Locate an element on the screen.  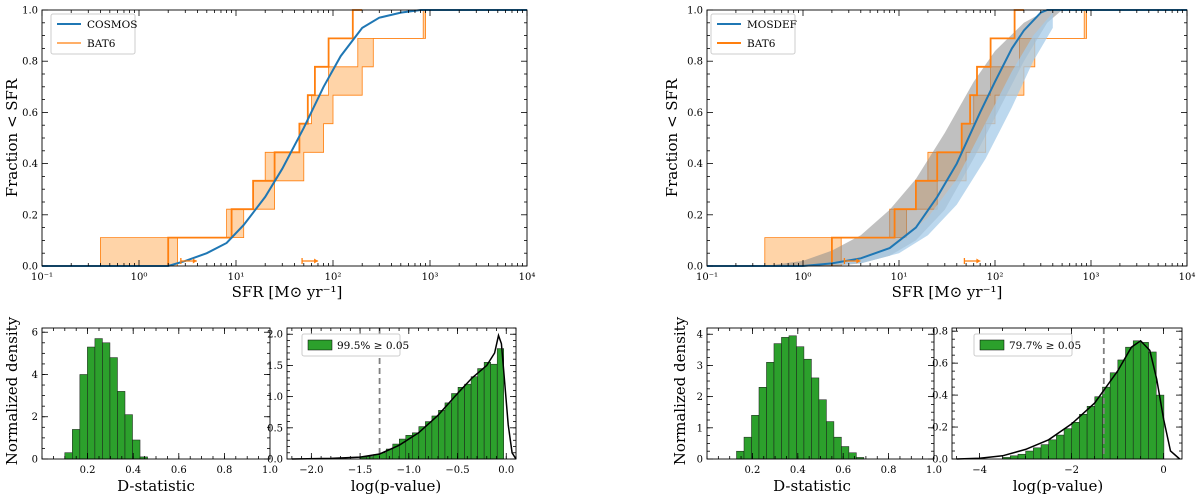
cdf-left-ylabel: Fraction < SFR is located at coordinates (12, 137).